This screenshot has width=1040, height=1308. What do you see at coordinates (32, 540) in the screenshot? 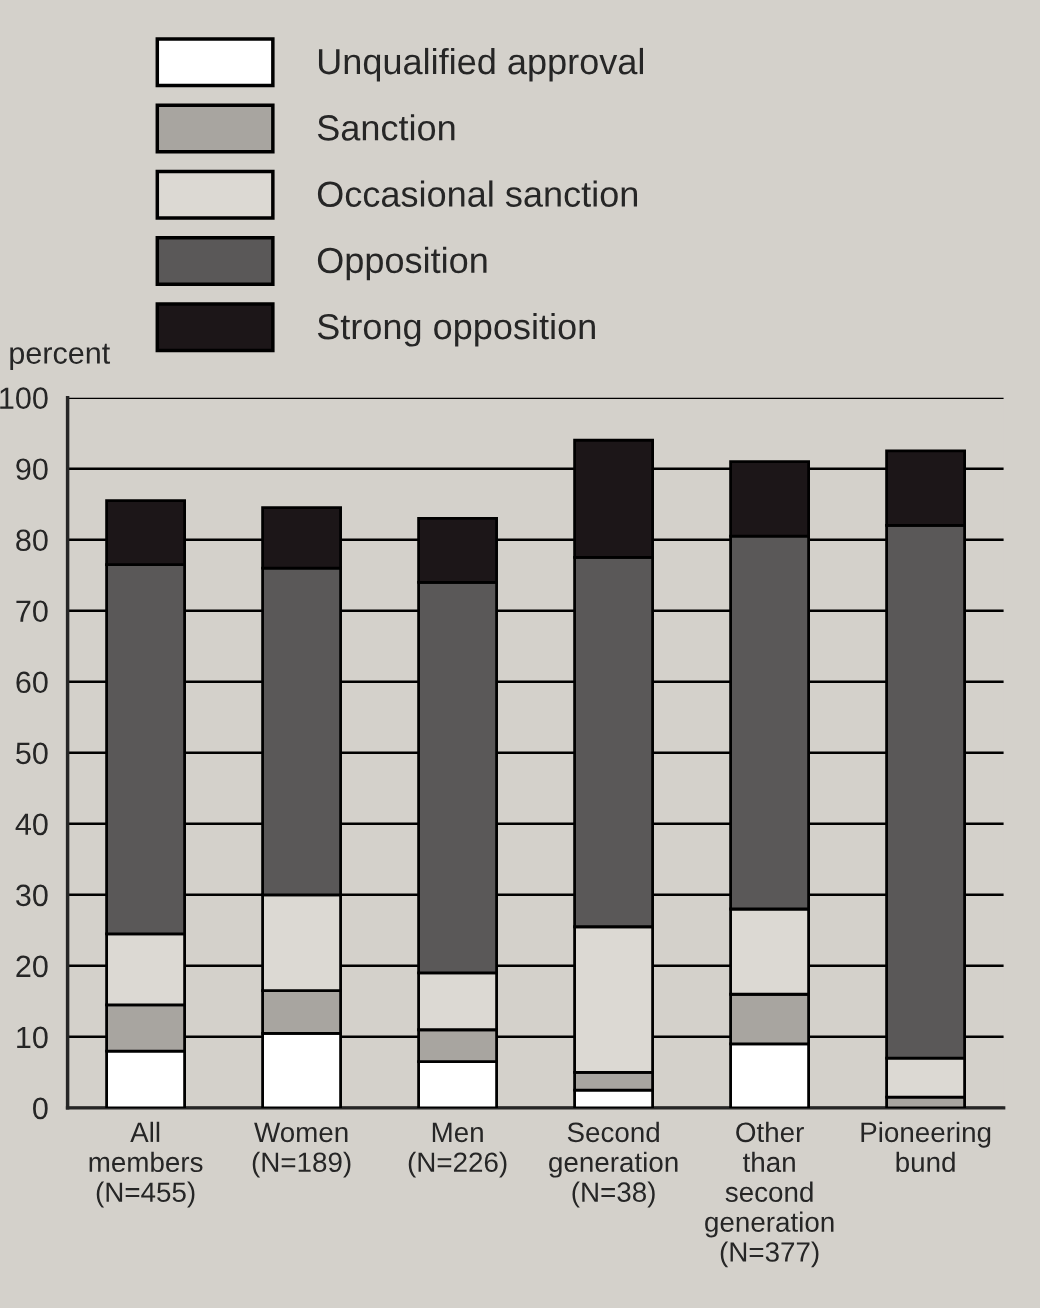
I see `y-tick-label: 80` at bounding box center [32, 540].